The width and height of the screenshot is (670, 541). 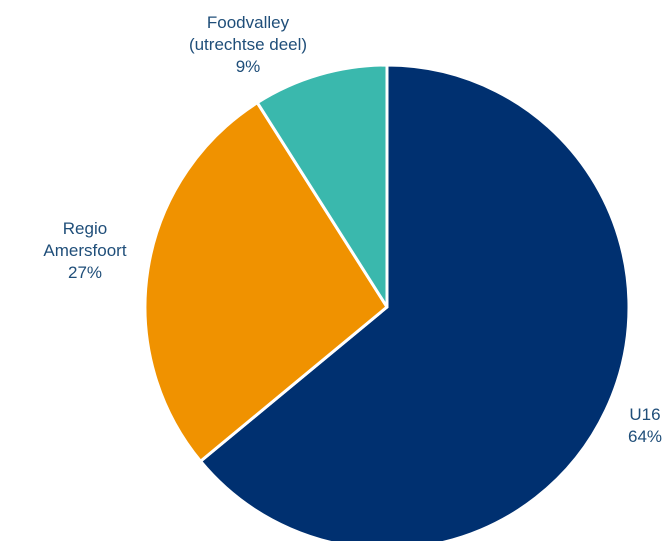 I want to click on data-label: Regio Amersfoort 27%, so click(x=84, y=250).